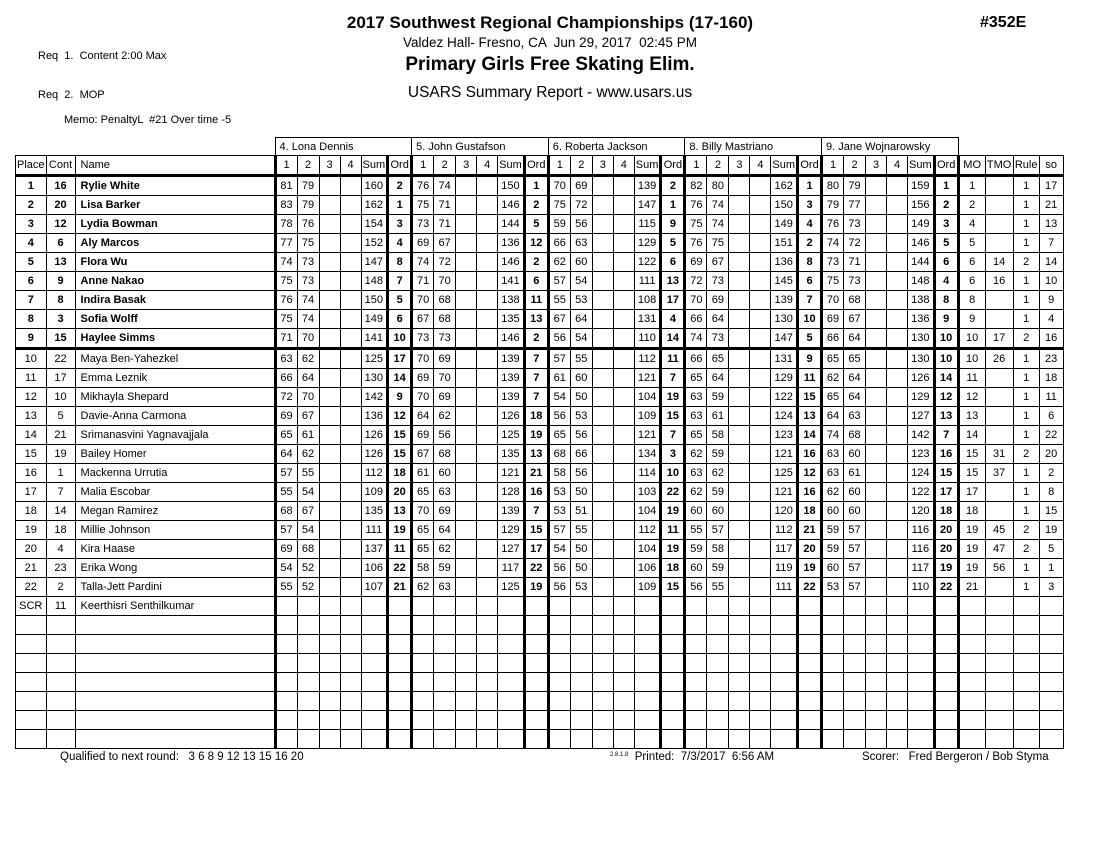  Describe the element at coordinates (175, 262) in the screenshot. I see `cell-name: Flora Wu` at that location.